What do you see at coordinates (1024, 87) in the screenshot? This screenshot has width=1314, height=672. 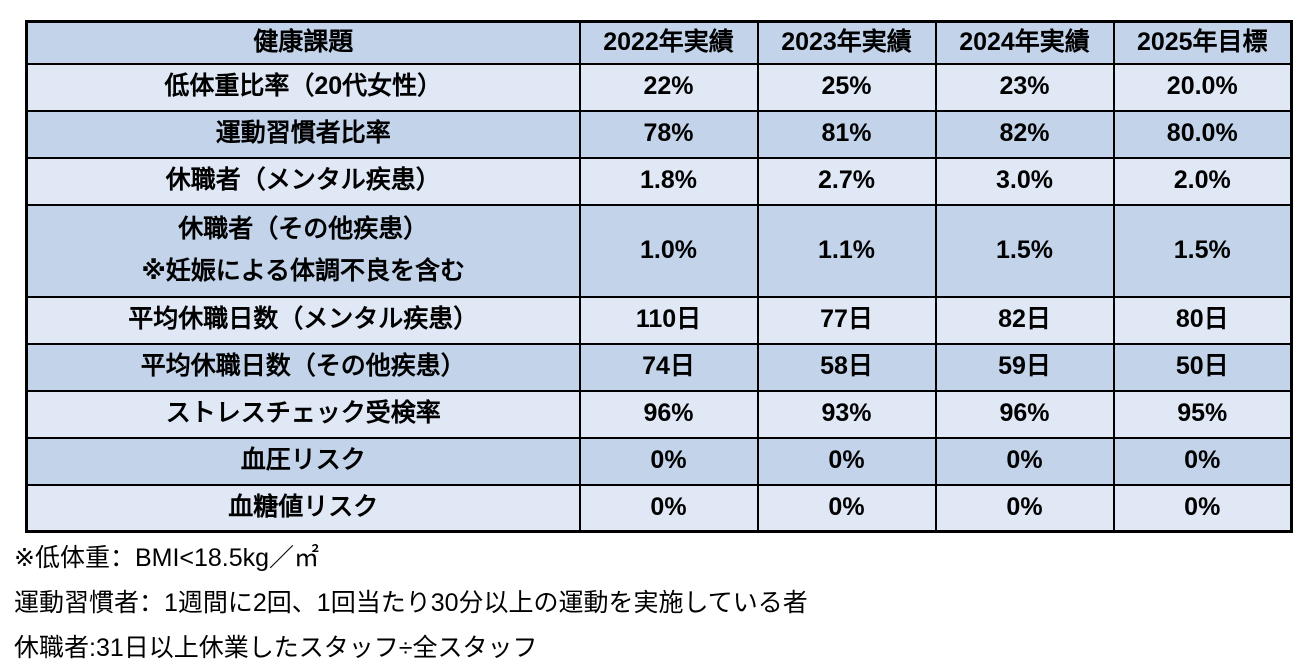 I see `value-cell: 23%` at bounding box center [1024, 87].